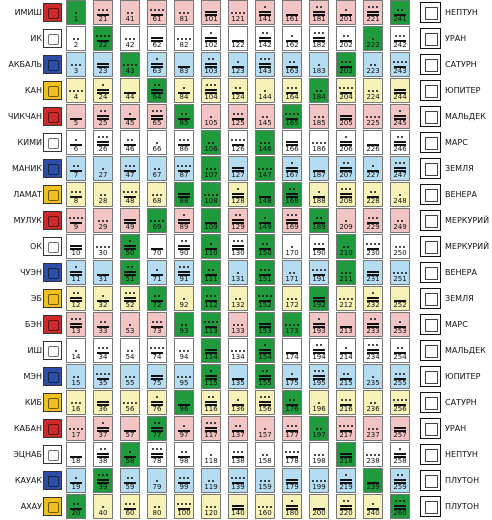 The image size is (492, 520). Describe the element at coordinates (400, 480) in the screenshot. I see `kin-cell: 259` at that location.